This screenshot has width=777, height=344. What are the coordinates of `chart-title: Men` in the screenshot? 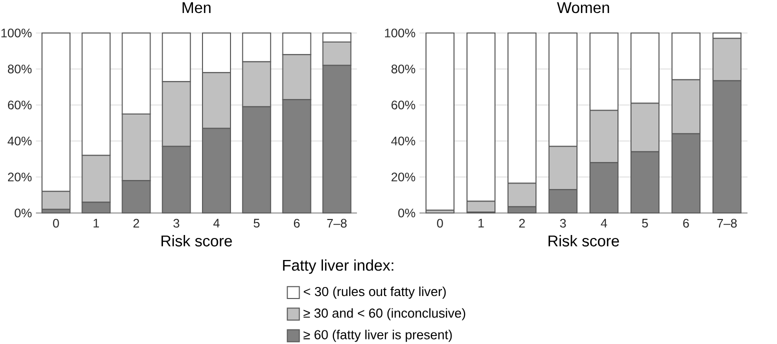 It's located at (196, 8).